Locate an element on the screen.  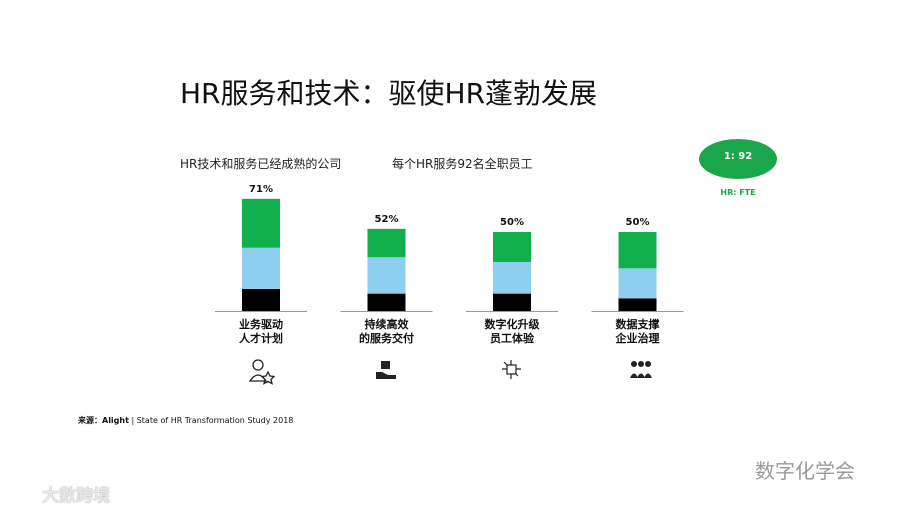
icon-service is located at coordinates (386, 370).